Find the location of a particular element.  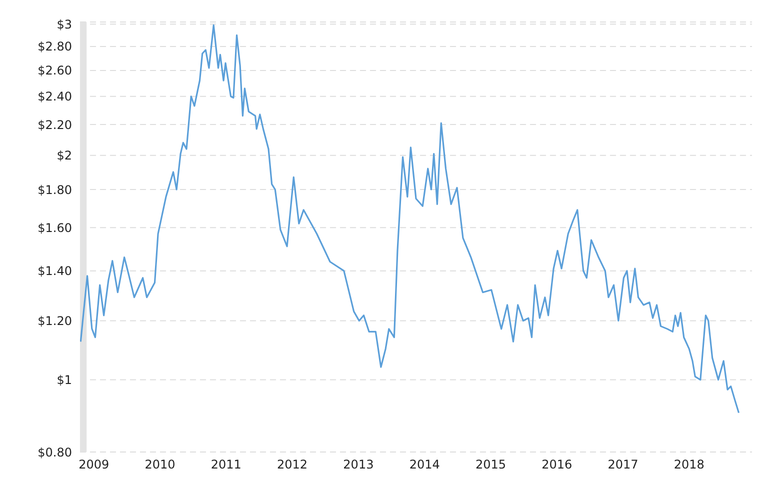

y-tick-label: $2.80 is located at coordinates (55, 47).